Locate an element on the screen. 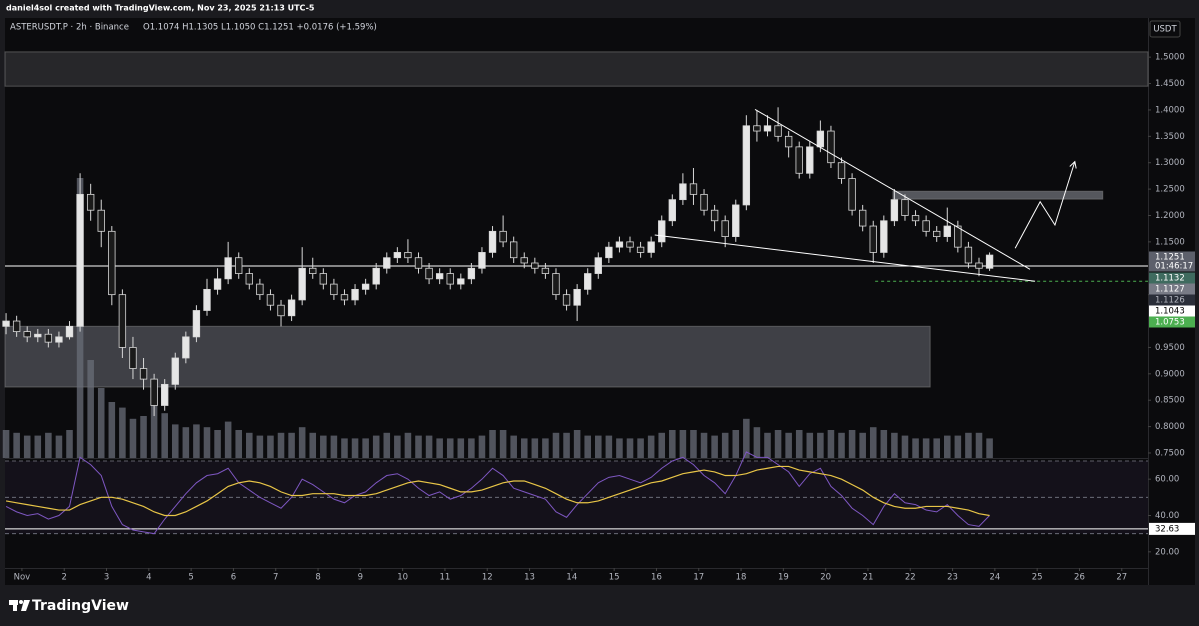  y-tick-label: 1.3500 is located at coordinates (1170, 137).